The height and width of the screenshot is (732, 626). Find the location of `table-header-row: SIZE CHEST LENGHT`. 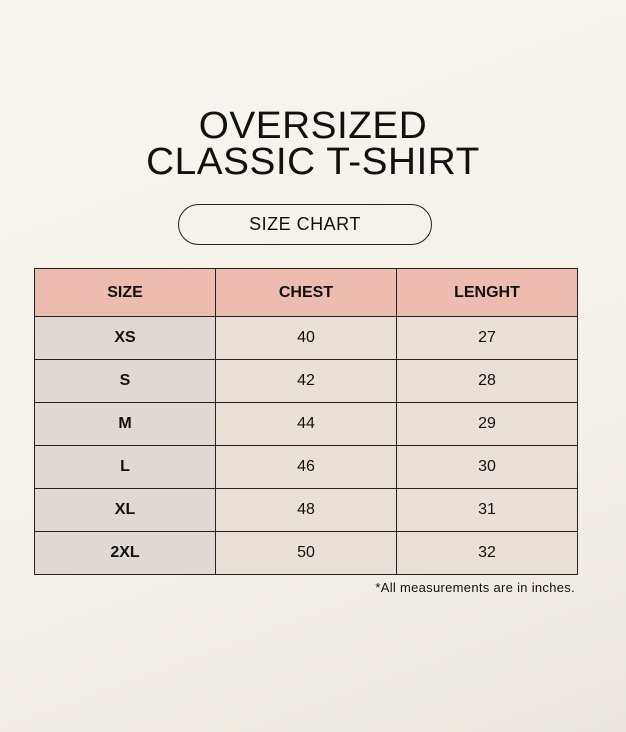

table-header-row: SIZE CHEST LENGHT is located at coordinates (306, 292).